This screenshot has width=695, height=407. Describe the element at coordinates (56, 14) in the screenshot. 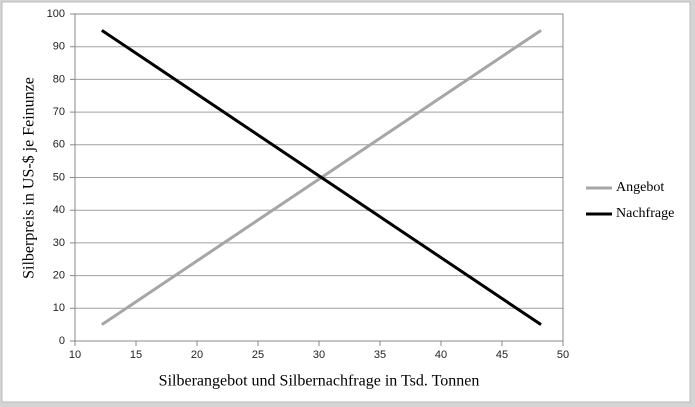

I see `y-tick-label: 100` at that location.